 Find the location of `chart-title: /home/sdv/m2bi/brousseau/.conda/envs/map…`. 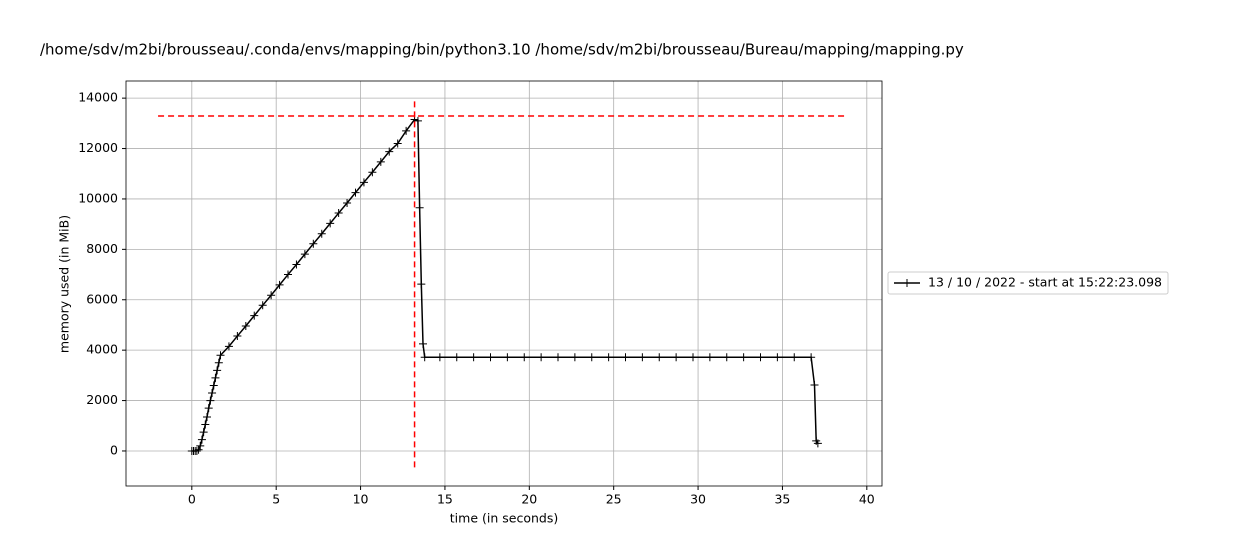

chart-title: /home/sdv/m2bi/brousseau/.conda/envs/map… is located at coordinates (502, 50).